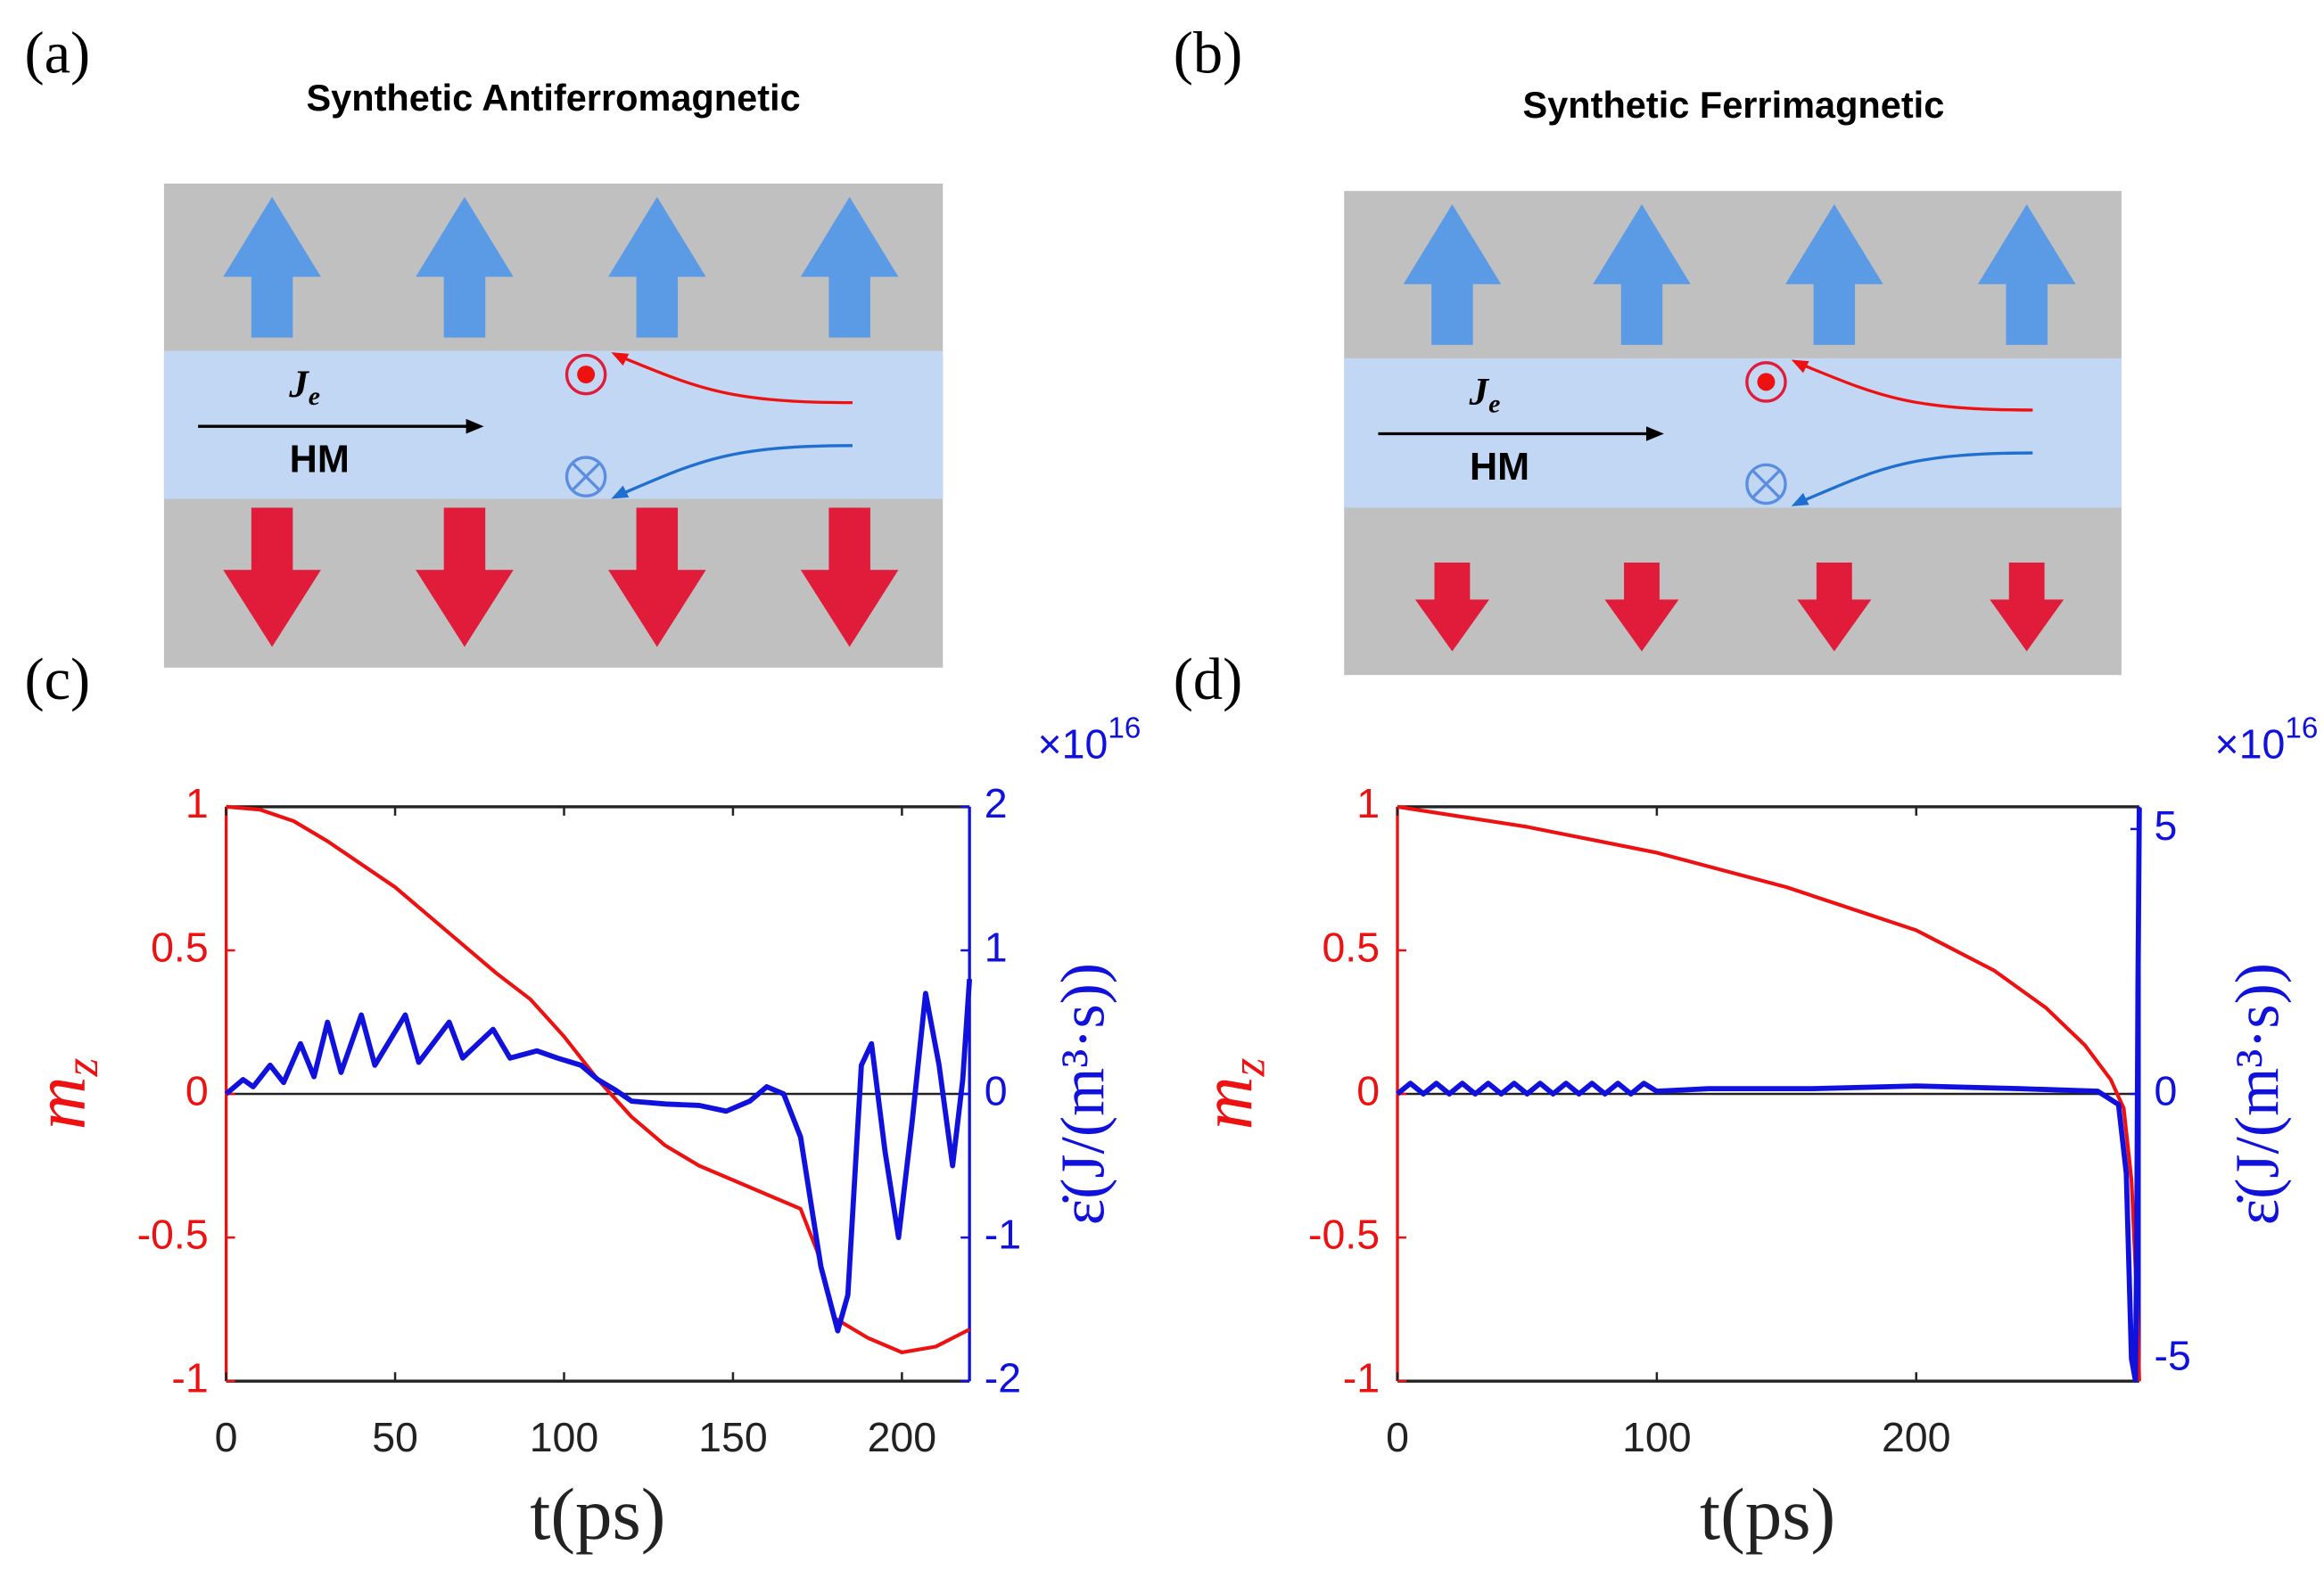 This screenshot has width=2324, height=1578. Describe the element at coordinates (1003, 1234) in the screenshot. I see `y2-tick-label: -1` at that location.